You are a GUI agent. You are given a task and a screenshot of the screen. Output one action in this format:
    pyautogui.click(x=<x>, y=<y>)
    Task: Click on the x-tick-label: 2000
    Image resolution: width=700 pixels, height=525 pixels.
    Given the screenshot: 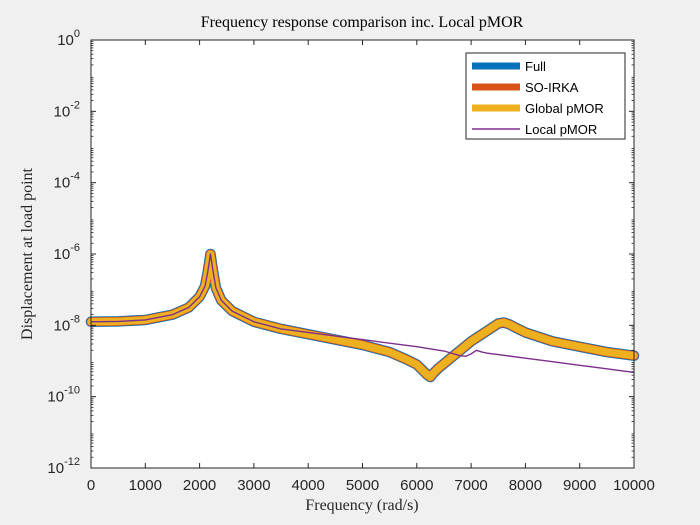 What is the action you would take?
    pyautogui.click(x=199, y=485)
    